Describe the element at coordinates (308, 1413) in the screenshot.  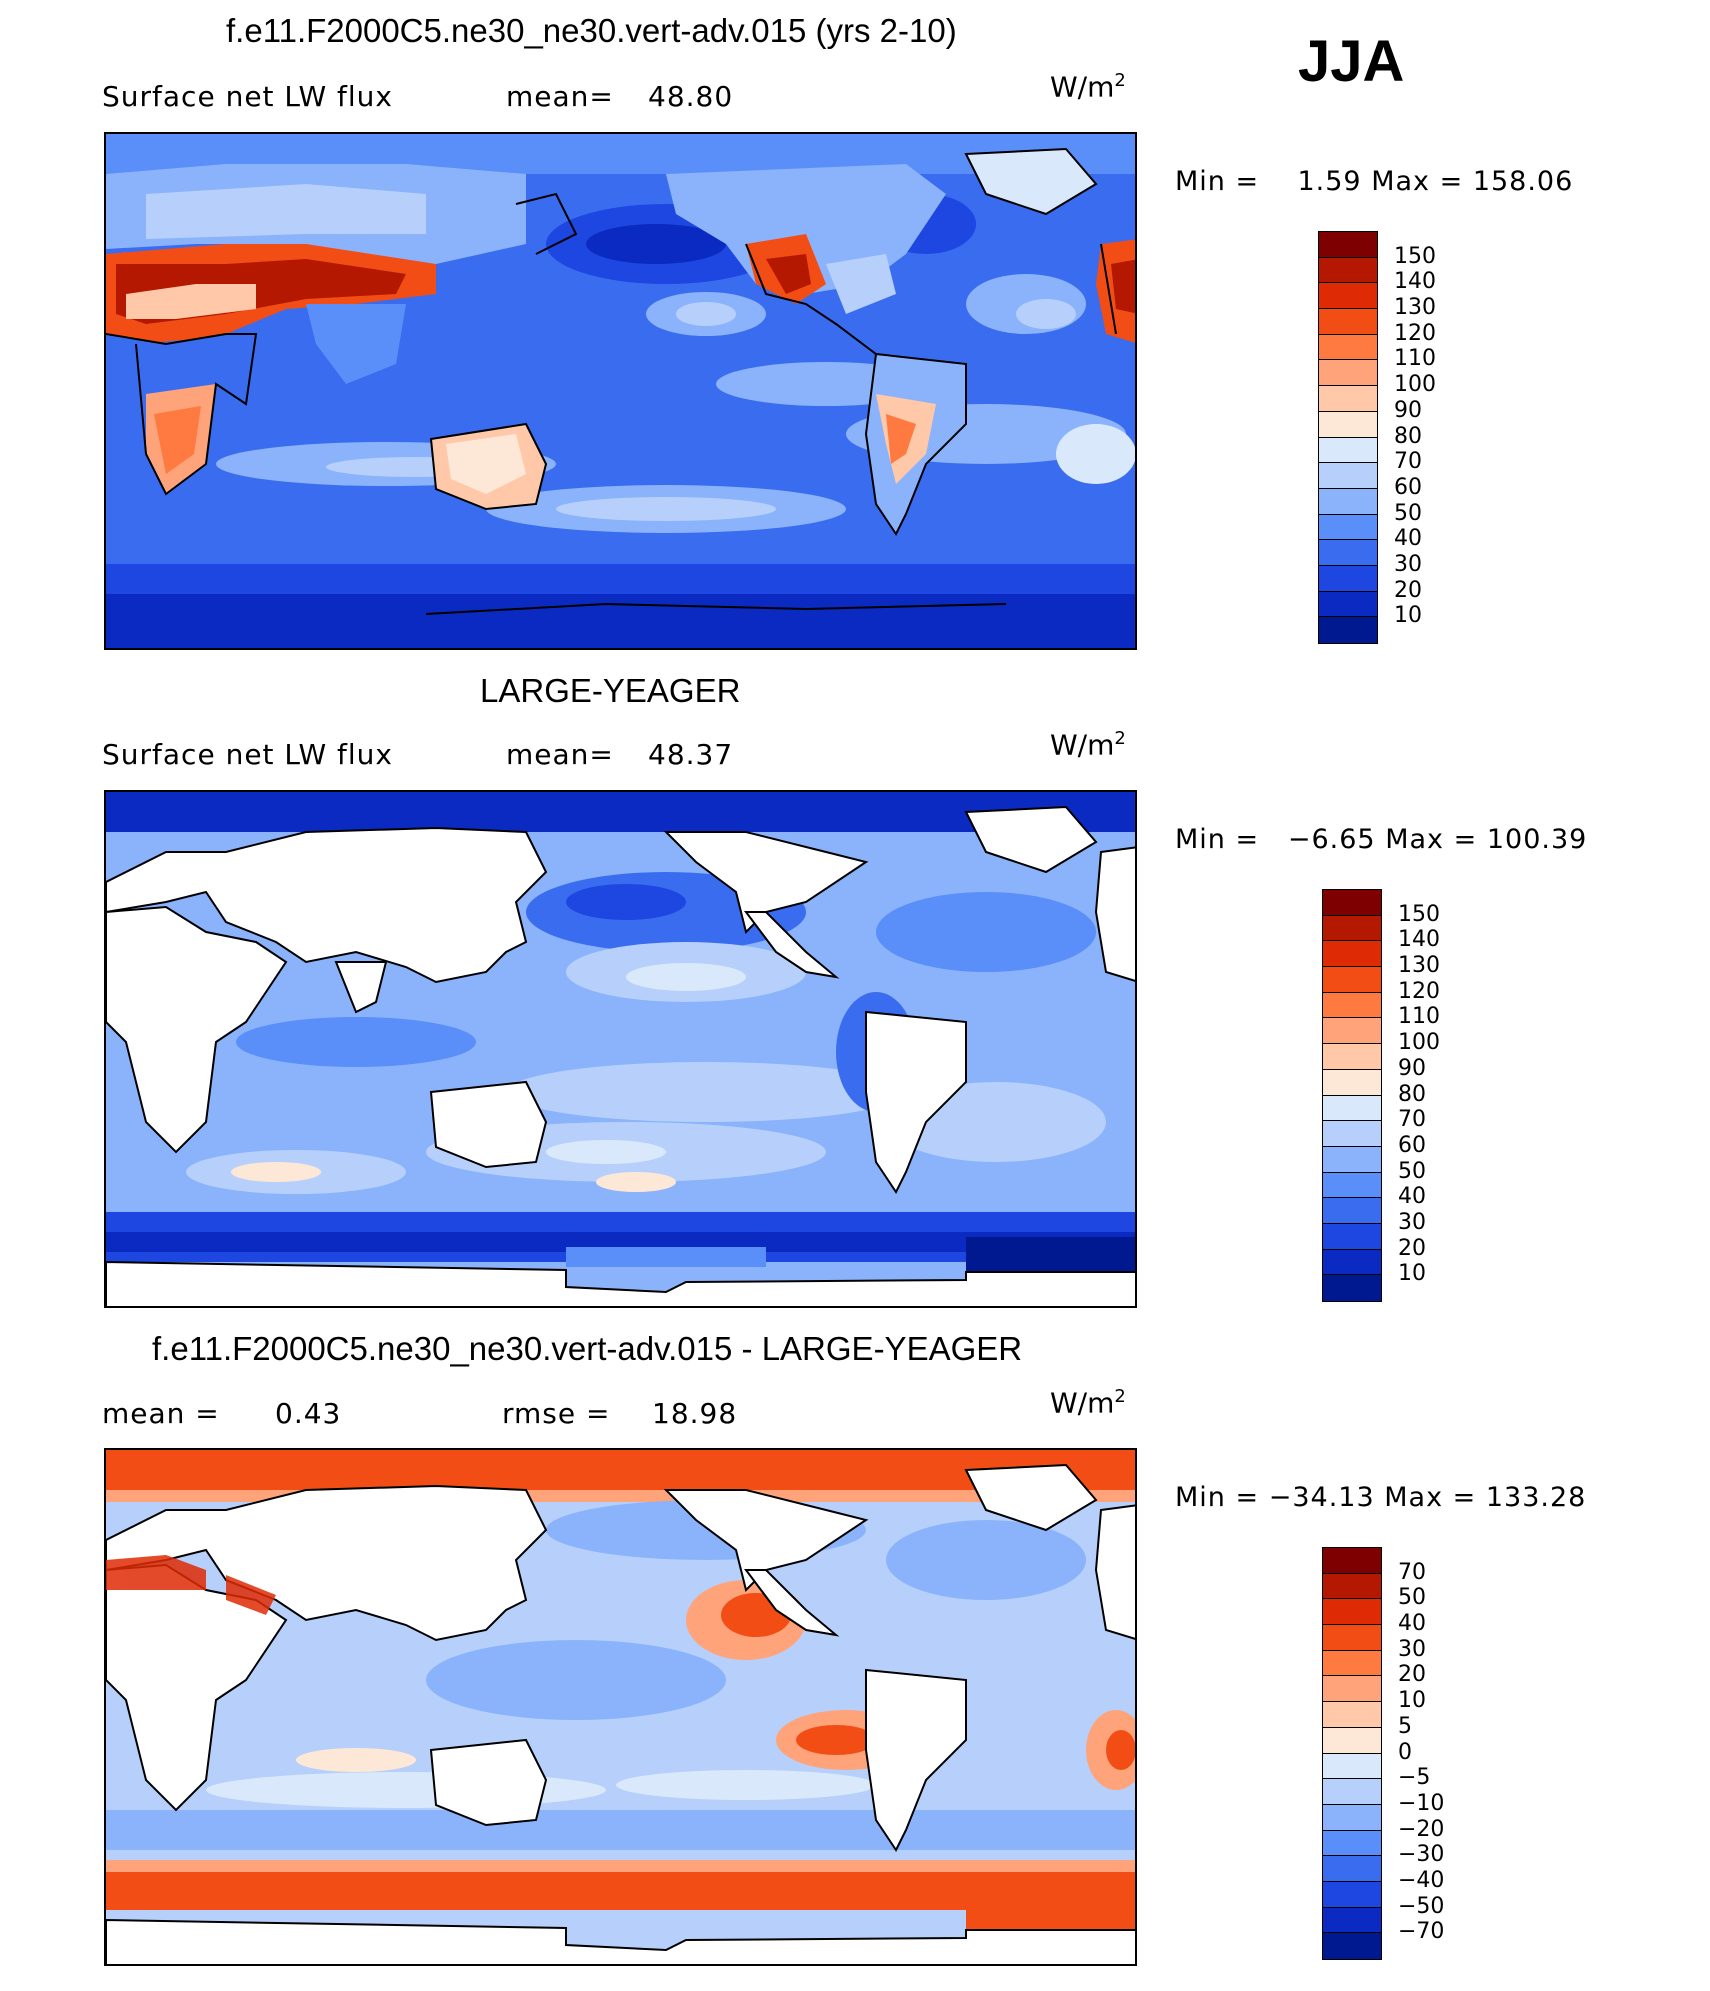
I see `panel-3-mean-value: 0.43` at that location.